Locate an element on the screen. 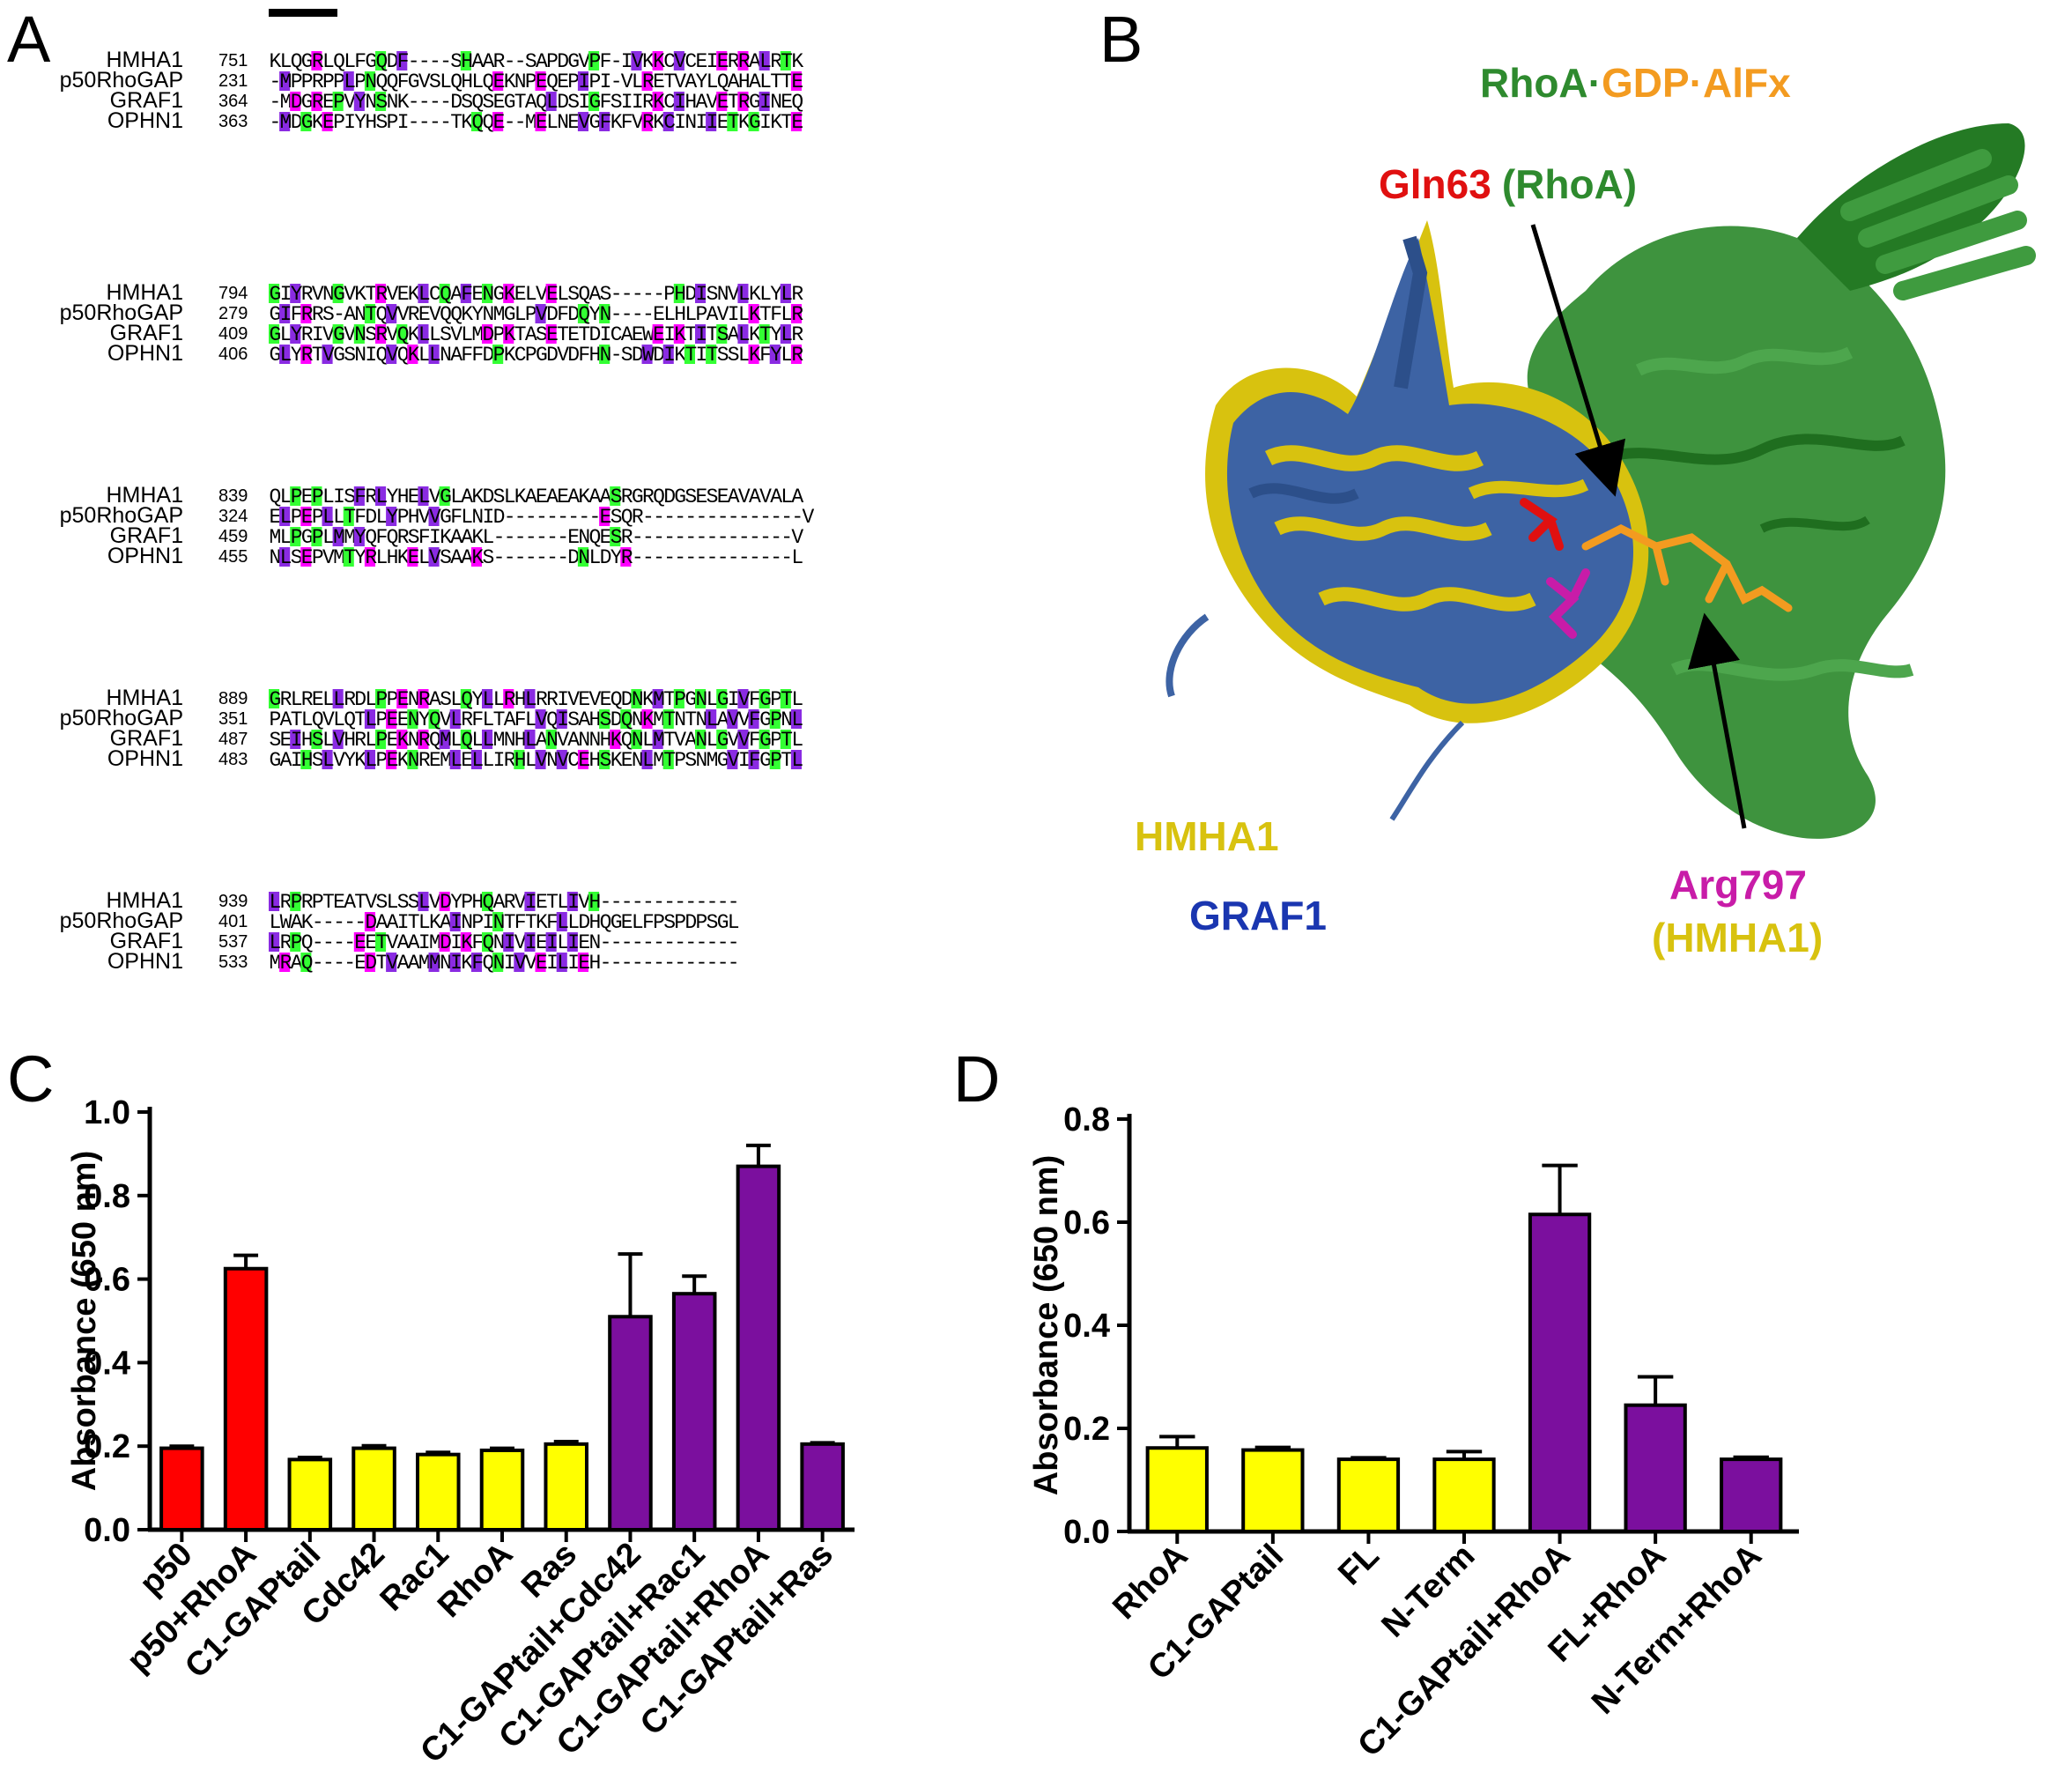 The image size is (2072, 1787). sequence-start: 537 is located at coordinates (233, 942).